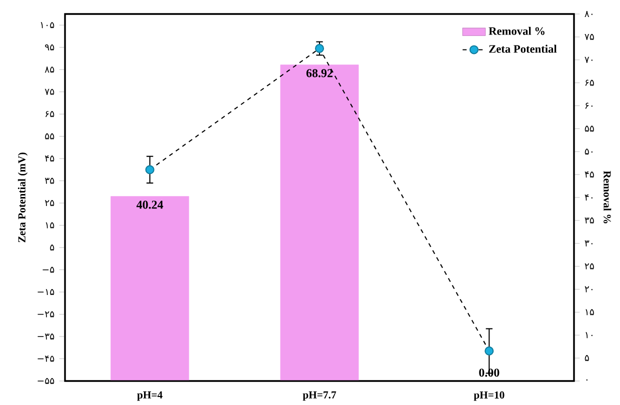 The image size is (620, 405). What do you see at coordinates (589, 266) in the screenshot?
I see `y2-tick-label: ۲۵` at bounding box center [589, 266].